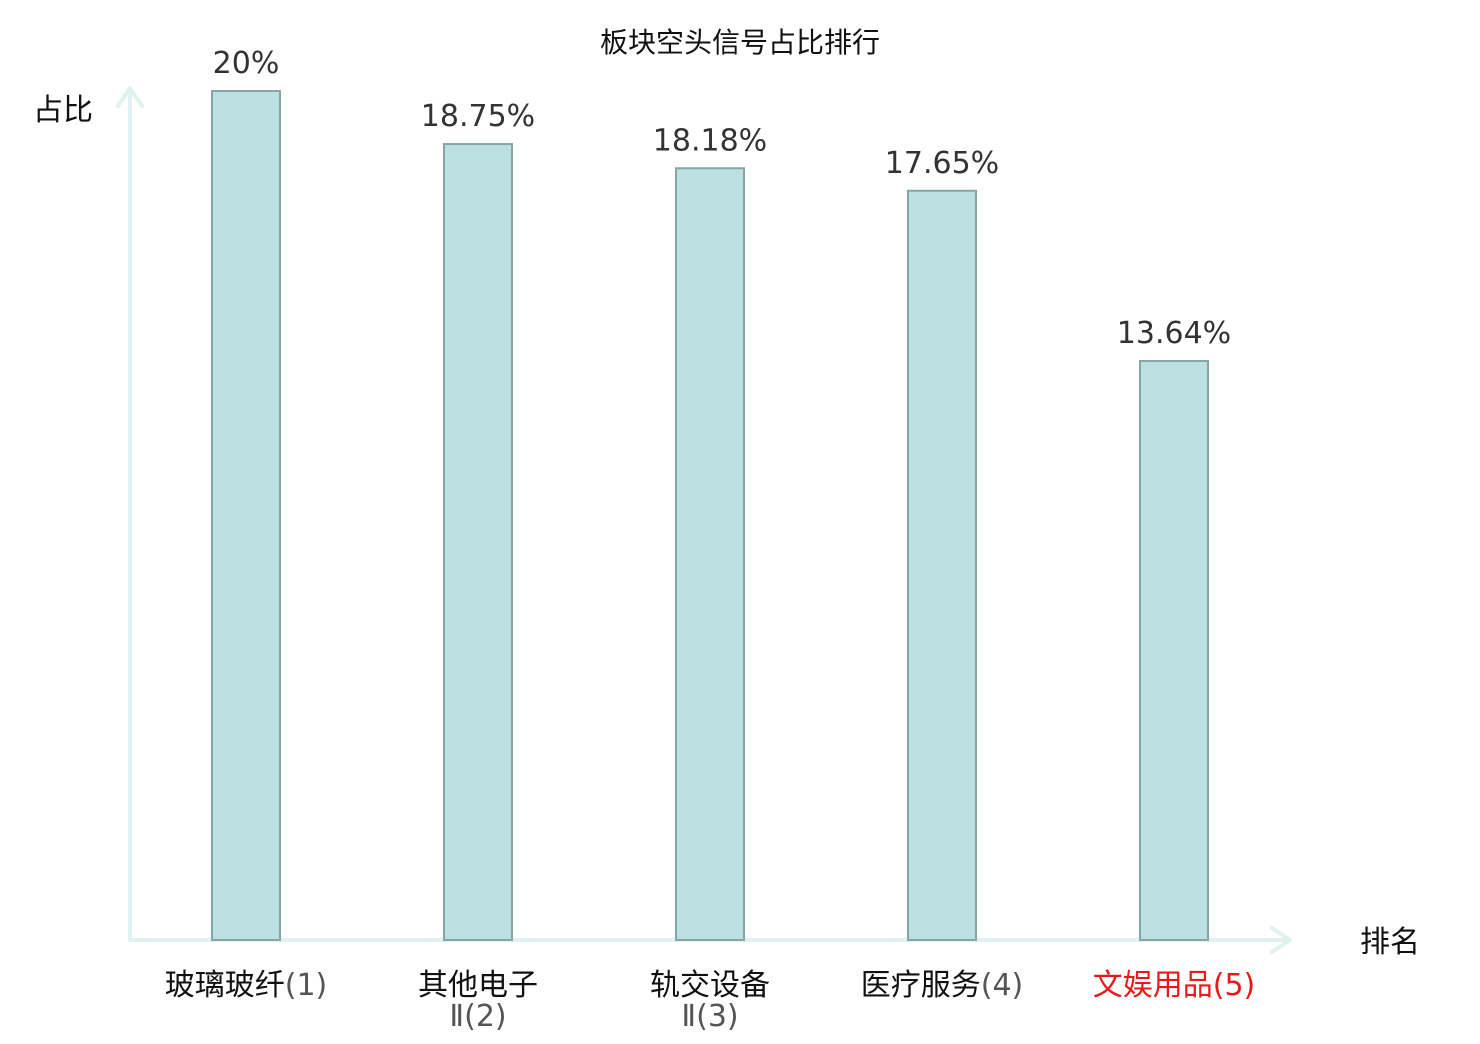 Image resolution: width=1480 pixels, height=1044 pixels. What do you see at coordinates (1390, 942) in the screenshot?
I see `x-axis-label: 排名` at bounding box center [1390, 942].